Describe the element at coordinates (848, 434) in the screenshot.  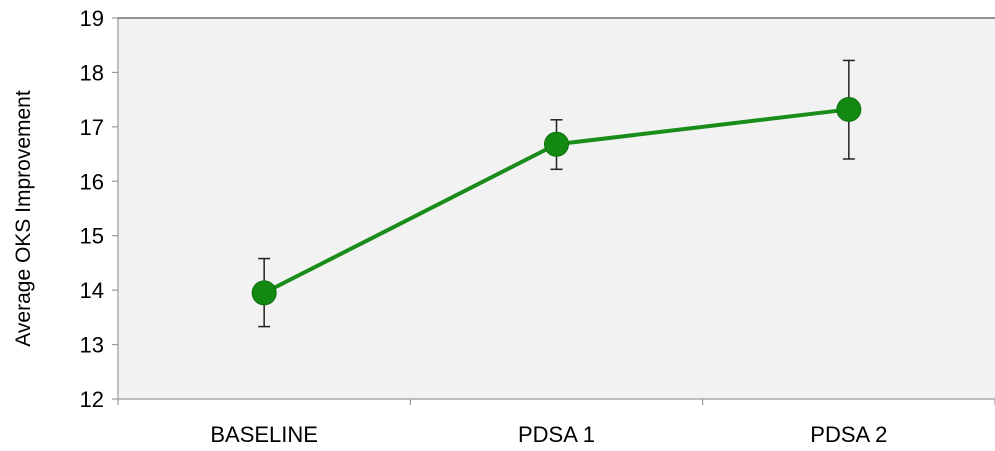
I see `x-tick-label: PDSA 2` at that location.